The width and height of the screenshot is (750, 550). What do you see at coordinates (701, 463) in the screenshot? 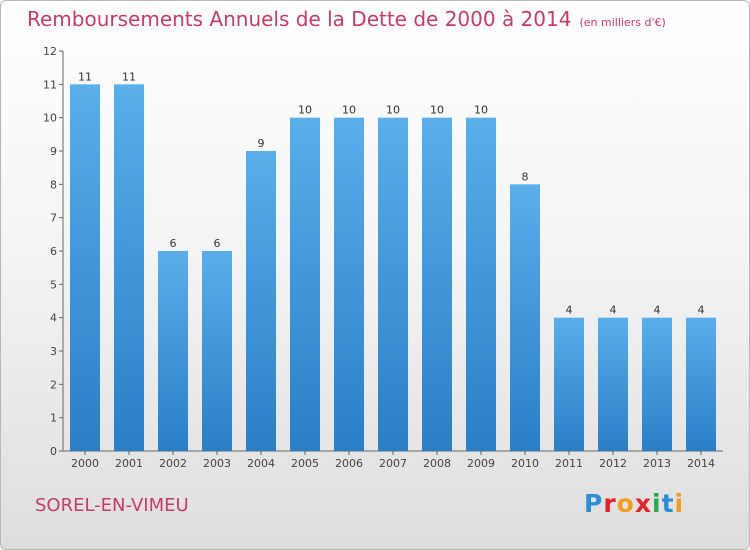
I see `x-tick-label: 2014` at bounding box center [701, 463].